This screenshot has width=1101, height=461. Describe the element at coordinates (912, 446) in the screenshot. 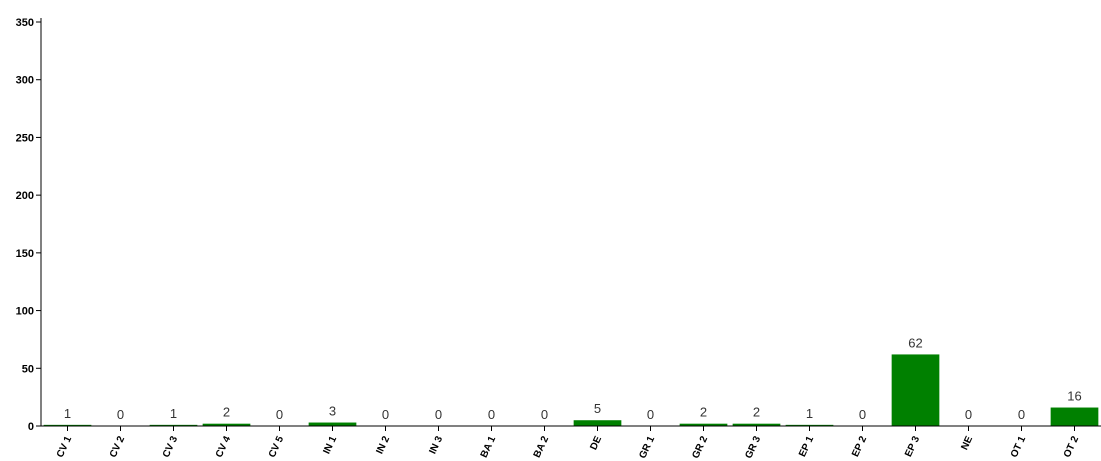

I see `x-tick-label: EP 3` at that location.